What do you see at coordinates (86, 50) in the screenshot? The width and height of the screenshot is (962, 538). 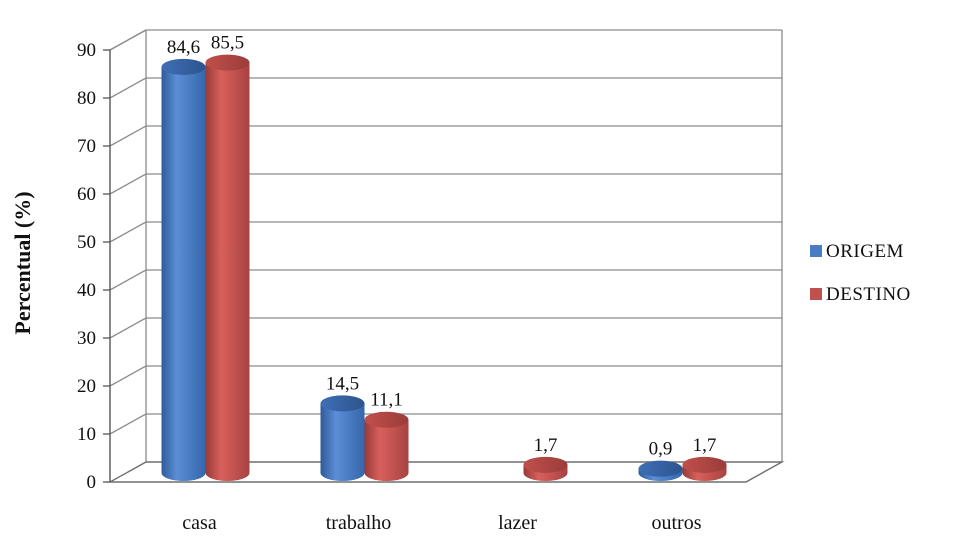 I see `y-tick-label: 90` at bounding box center [86, 50].